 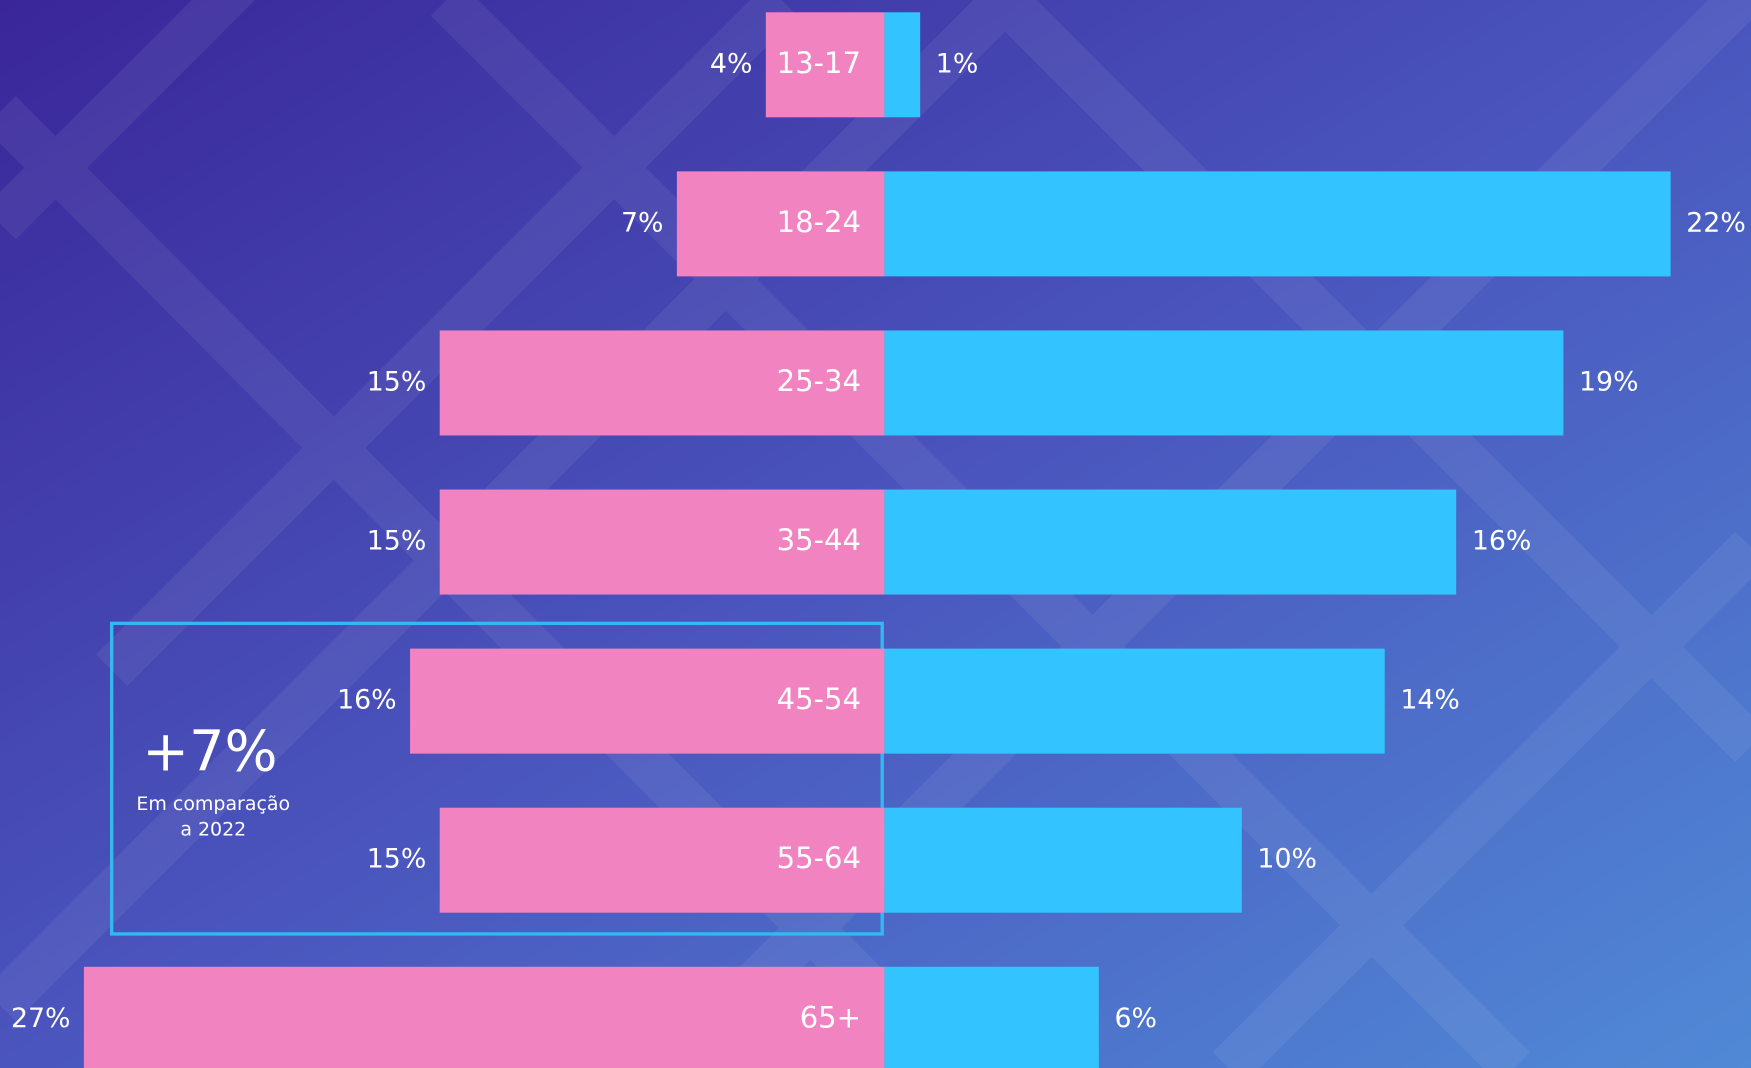 What do you see at coordinates (819, 699) in the screenshot?
I see `category-label: 45-54` at bounding box center [819, 699].